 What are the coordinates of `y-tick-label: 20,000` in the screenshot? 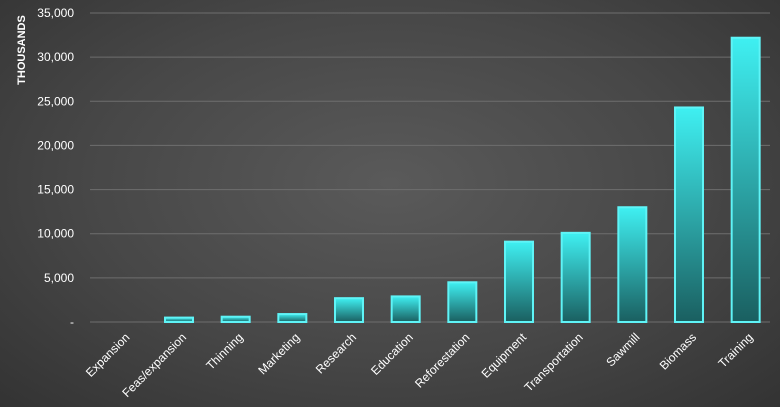 It's located at (55, 145).